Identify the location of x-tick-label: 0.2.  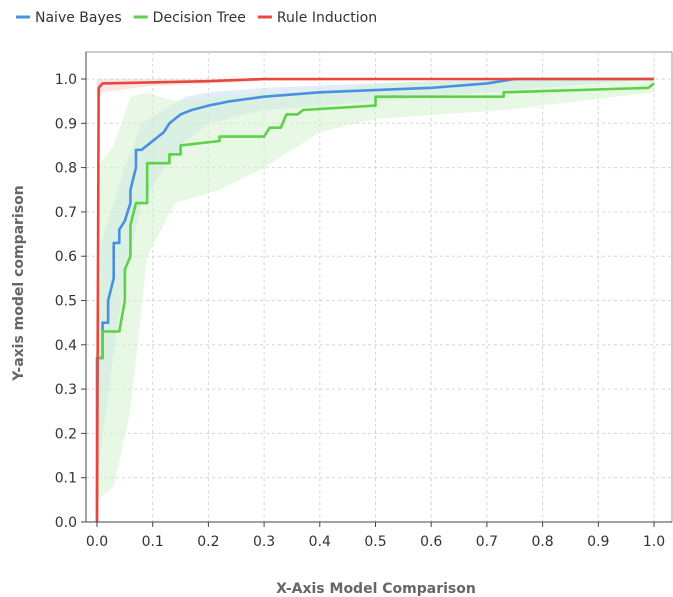
(208, 542).